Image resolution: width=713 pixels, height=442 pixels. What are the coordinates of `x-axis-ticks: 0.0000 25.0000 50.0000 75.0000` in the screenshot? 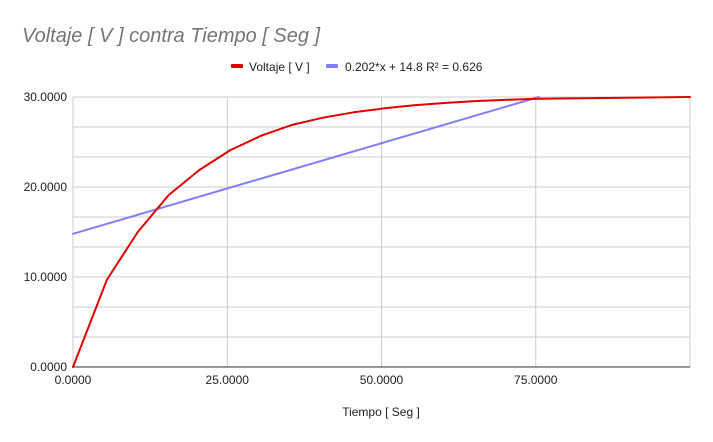 It's located at (306, 380).